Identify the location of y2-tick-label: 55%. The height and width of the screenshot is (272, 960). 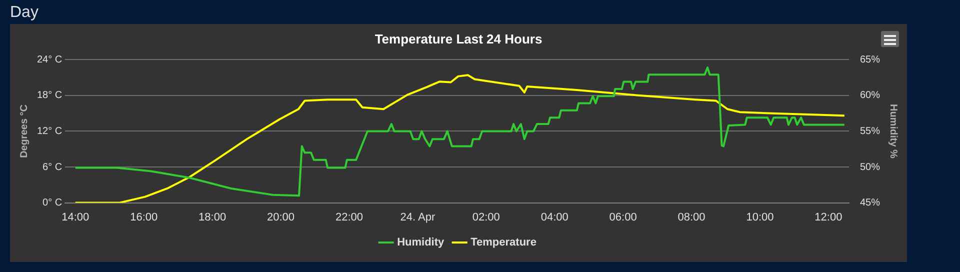
(870, 131).